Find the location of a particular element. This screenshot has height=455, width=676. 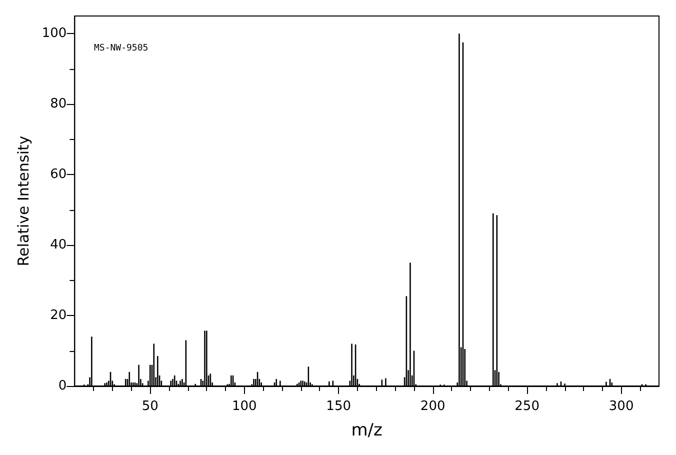

y-axis-title: Relative Intensity is located at coordinates (23, 201).